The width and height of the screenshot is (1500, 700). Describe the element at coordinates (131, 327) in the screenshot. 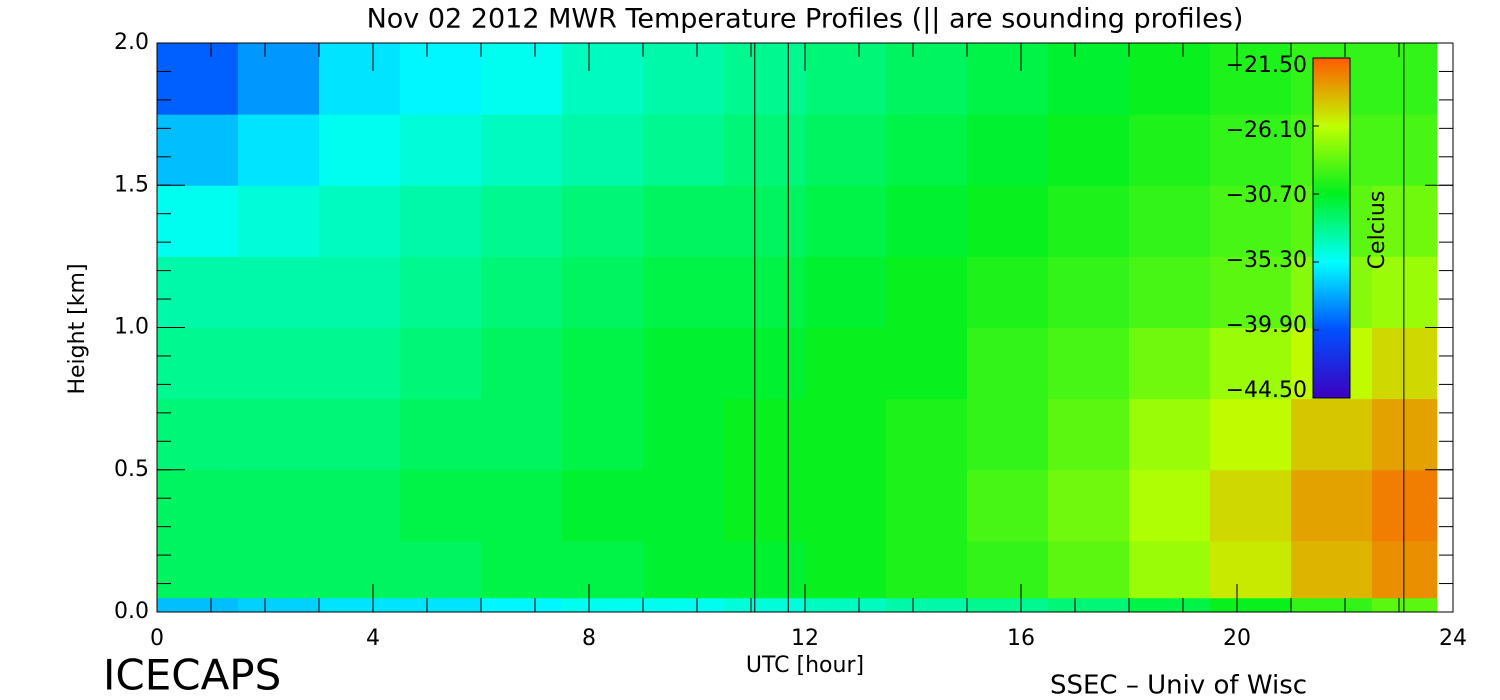

I see `y-tick-label: 1.0` at that location.